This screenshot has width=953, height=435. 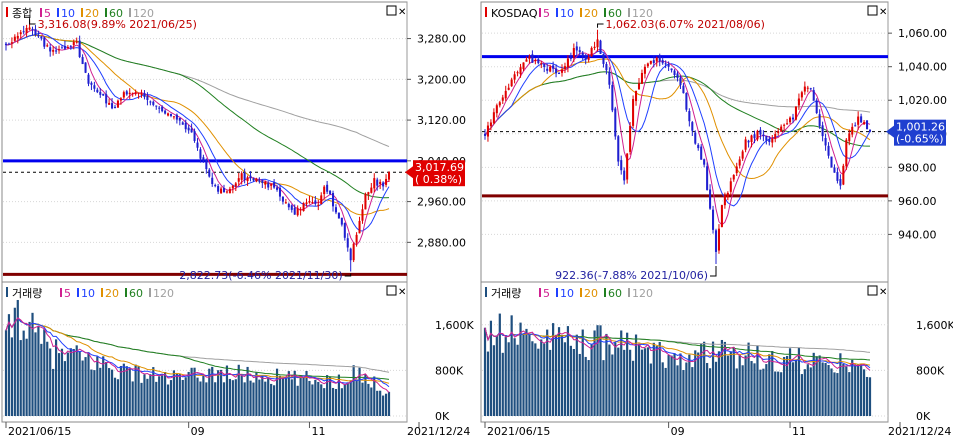 I want to click on high-marker, so click(x=600, y=25).